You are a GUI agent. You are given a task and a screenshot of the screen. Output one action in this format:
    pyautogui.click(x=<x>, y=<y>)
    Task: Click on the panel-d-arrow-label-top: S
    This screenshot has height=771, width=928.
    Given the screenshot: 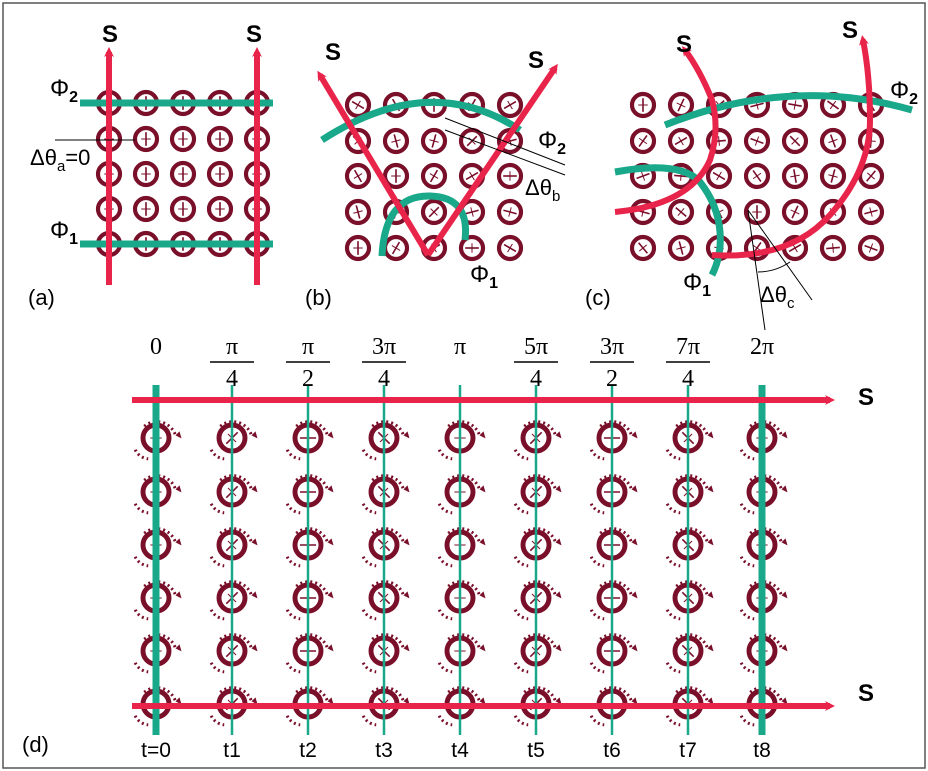 What is the action you would take?
    pyautogui.click(x=866, y=397)
    